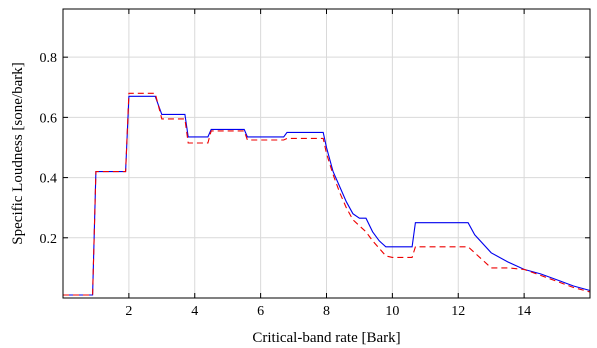  Describe the element at coordinates (18, 153) in the screenshot. I see `y-axis-label: Specific Loudness [sone/bark]` at that location.